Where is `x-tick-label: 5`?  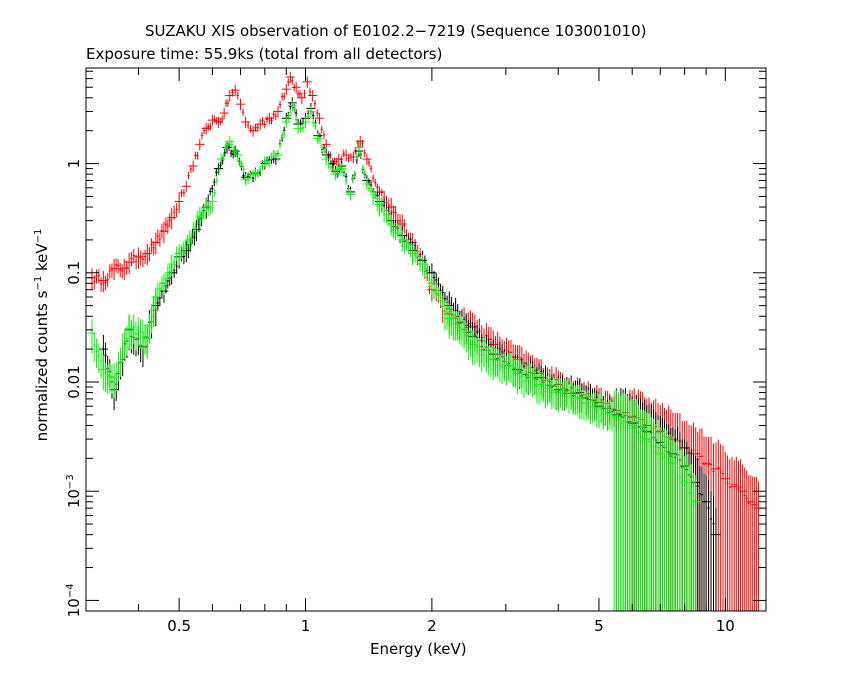 x-tick-label: 5 is located at coordinates (599, 626).